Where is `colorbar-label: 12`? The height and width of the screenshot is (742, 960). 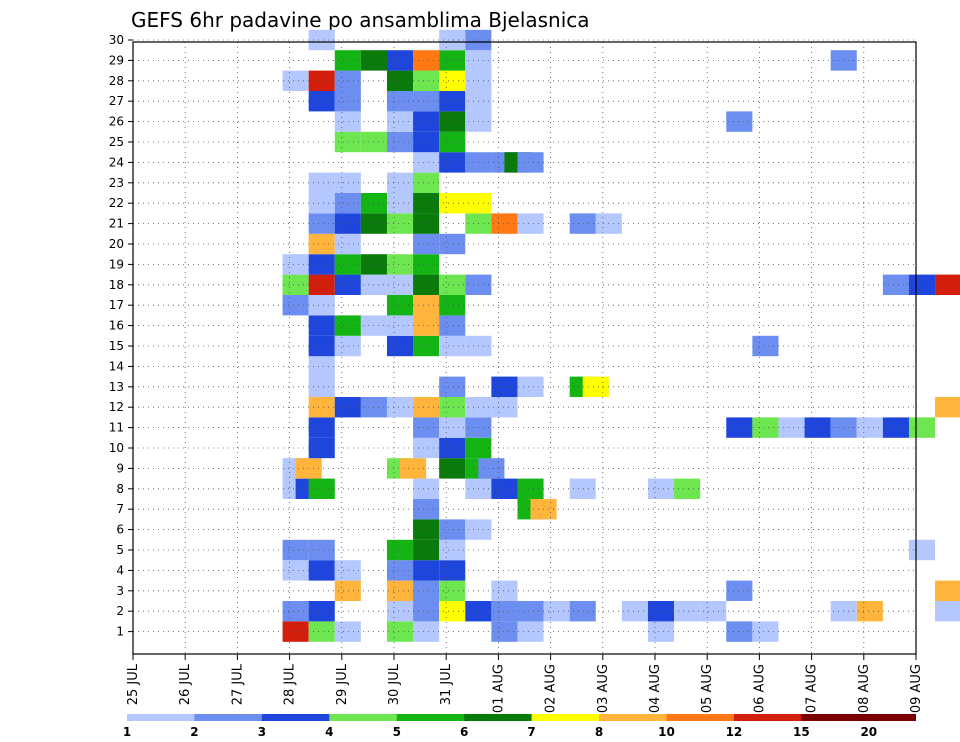
colorbar-label: 12 is located at coordinates (734, 732).